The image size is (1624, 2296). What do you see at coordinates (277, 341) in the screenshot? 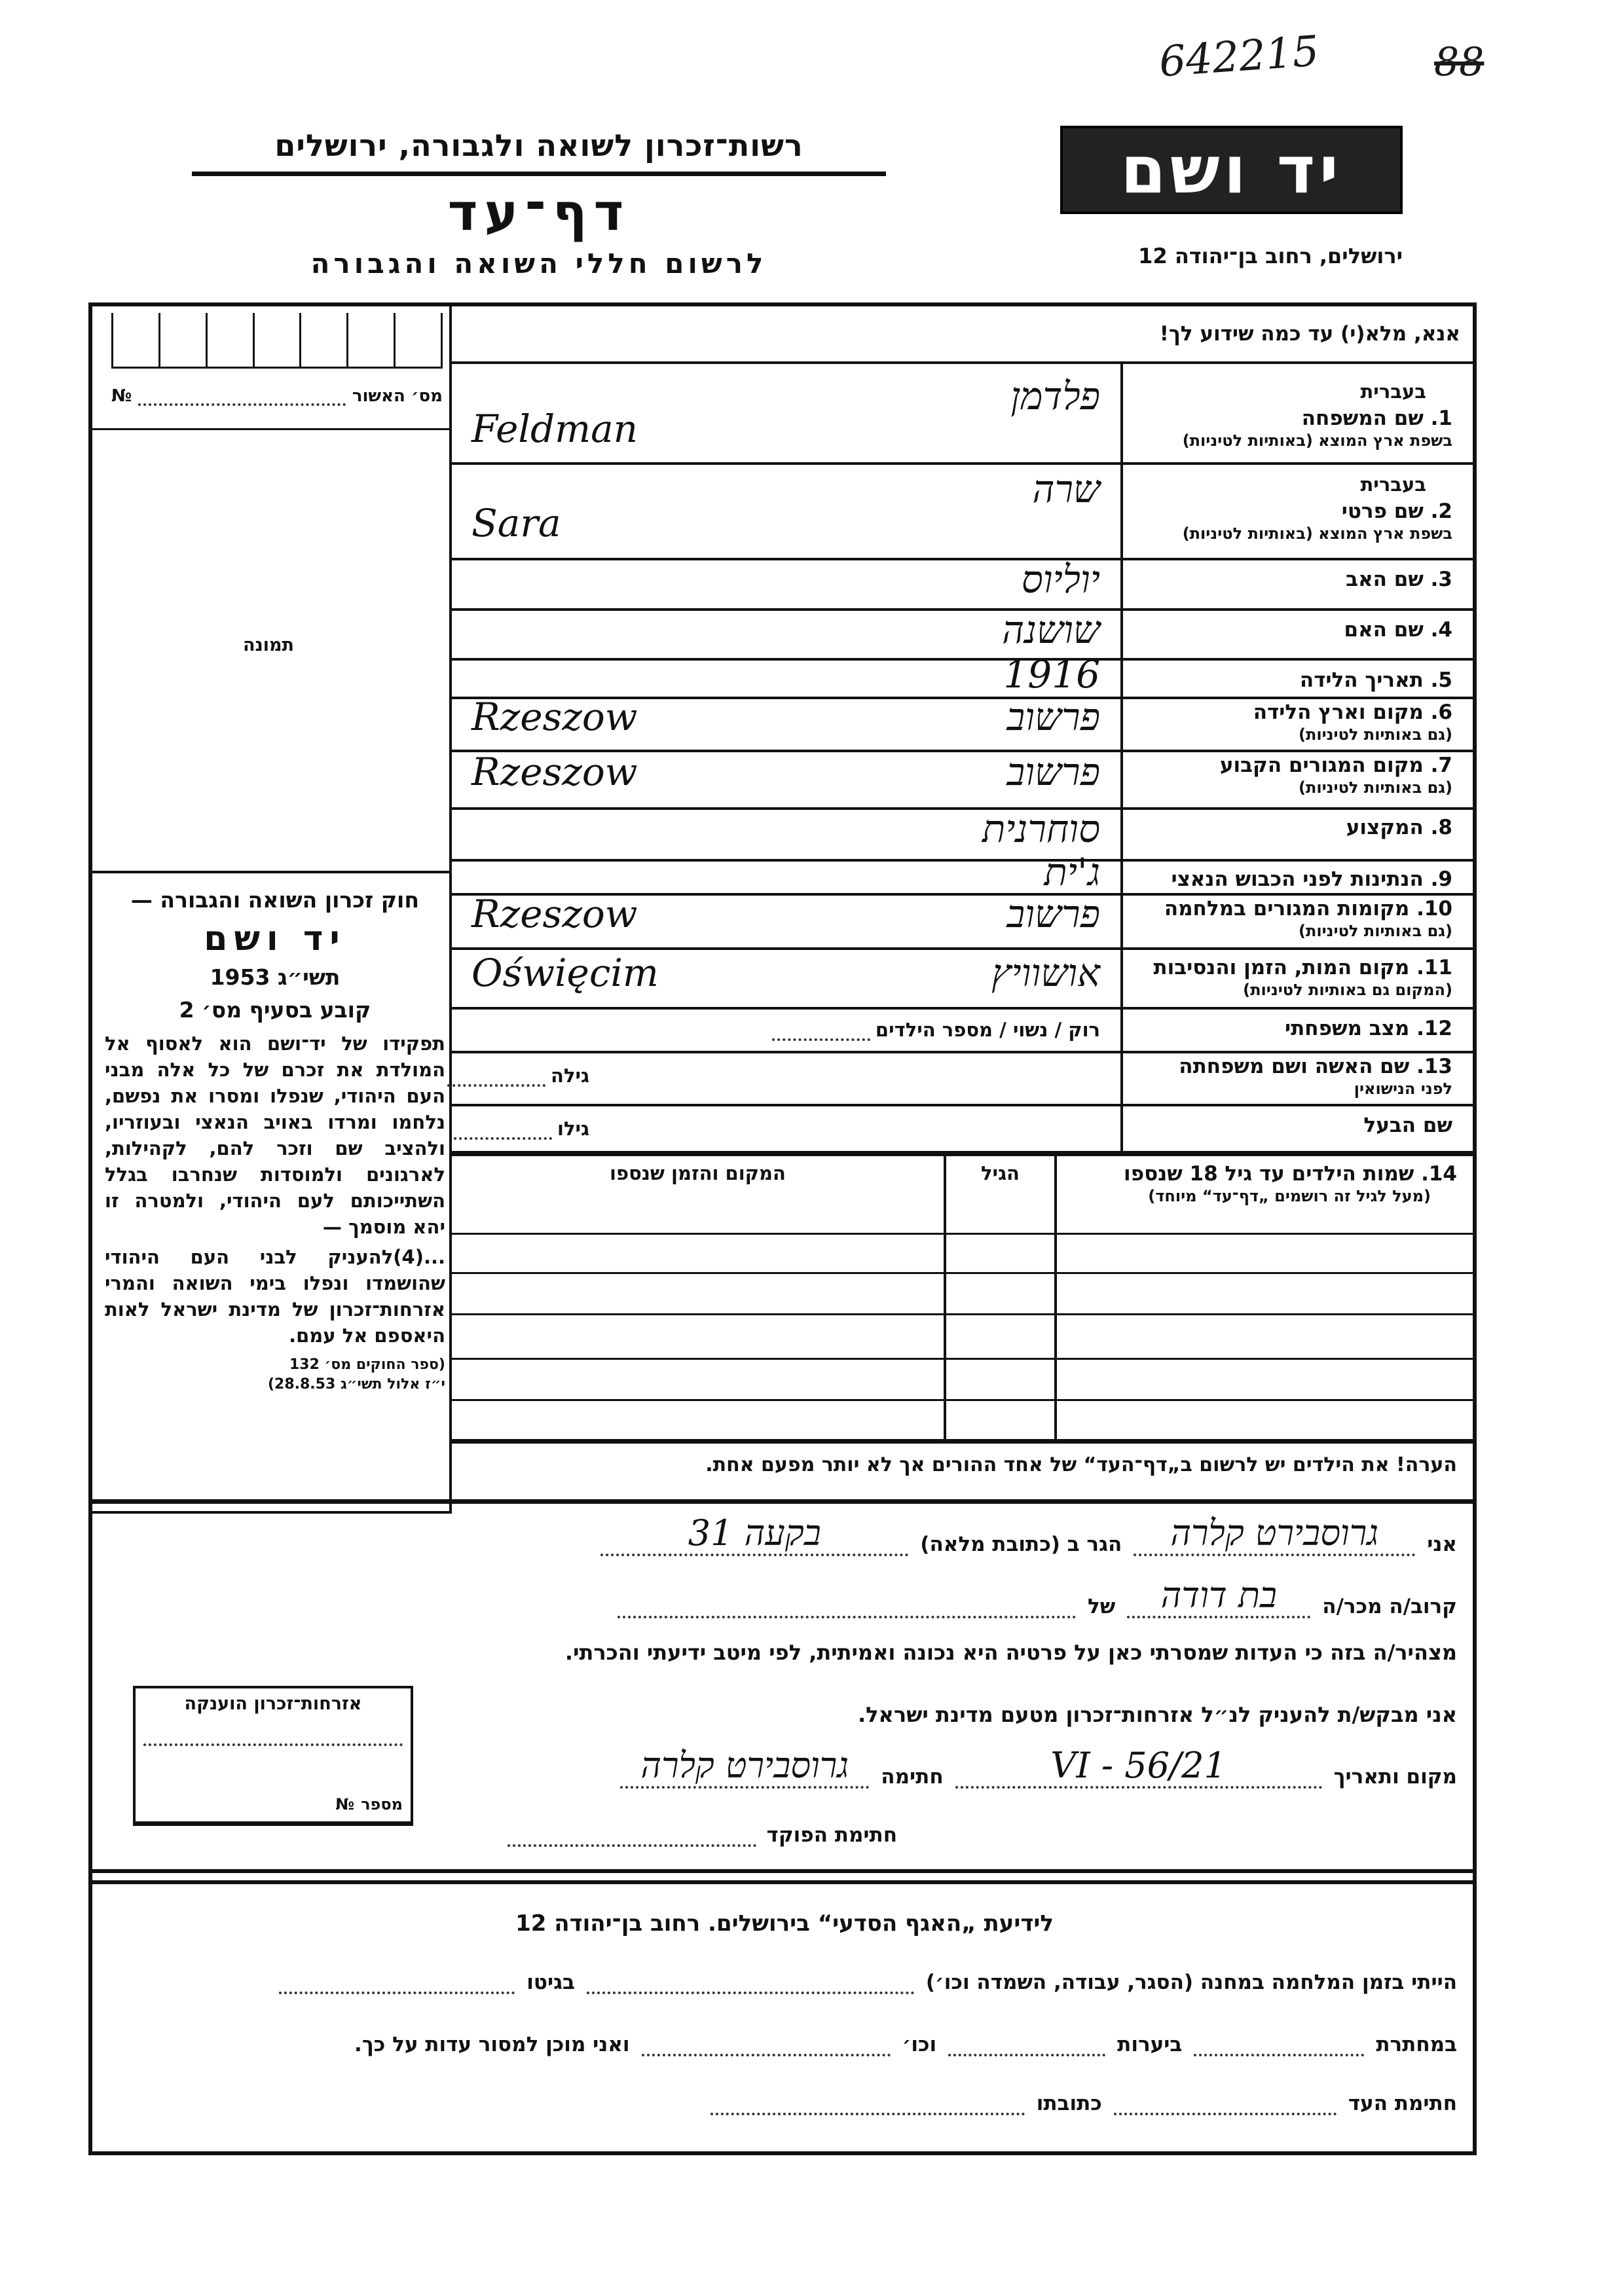
I see `approval-code-boxes` at bounding box center [277, 341].